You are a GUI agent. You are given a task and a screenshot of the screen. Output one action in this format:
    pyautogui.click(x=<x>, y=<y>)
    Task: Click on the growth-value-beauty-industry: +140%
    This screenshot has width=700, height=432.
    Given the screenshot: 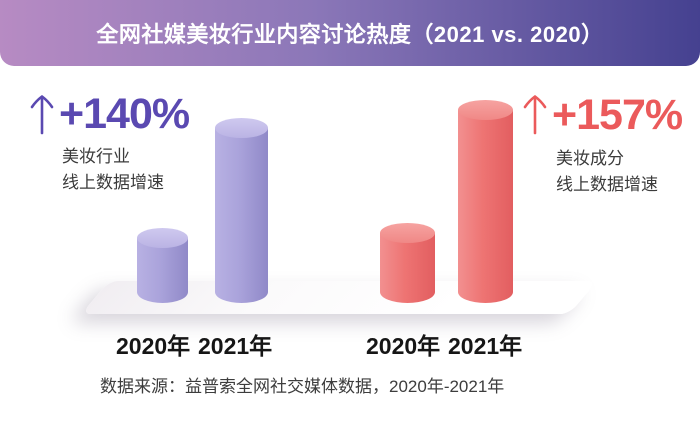 What is the action you would take?
    pyautogui.click(x=124, y=114)
    